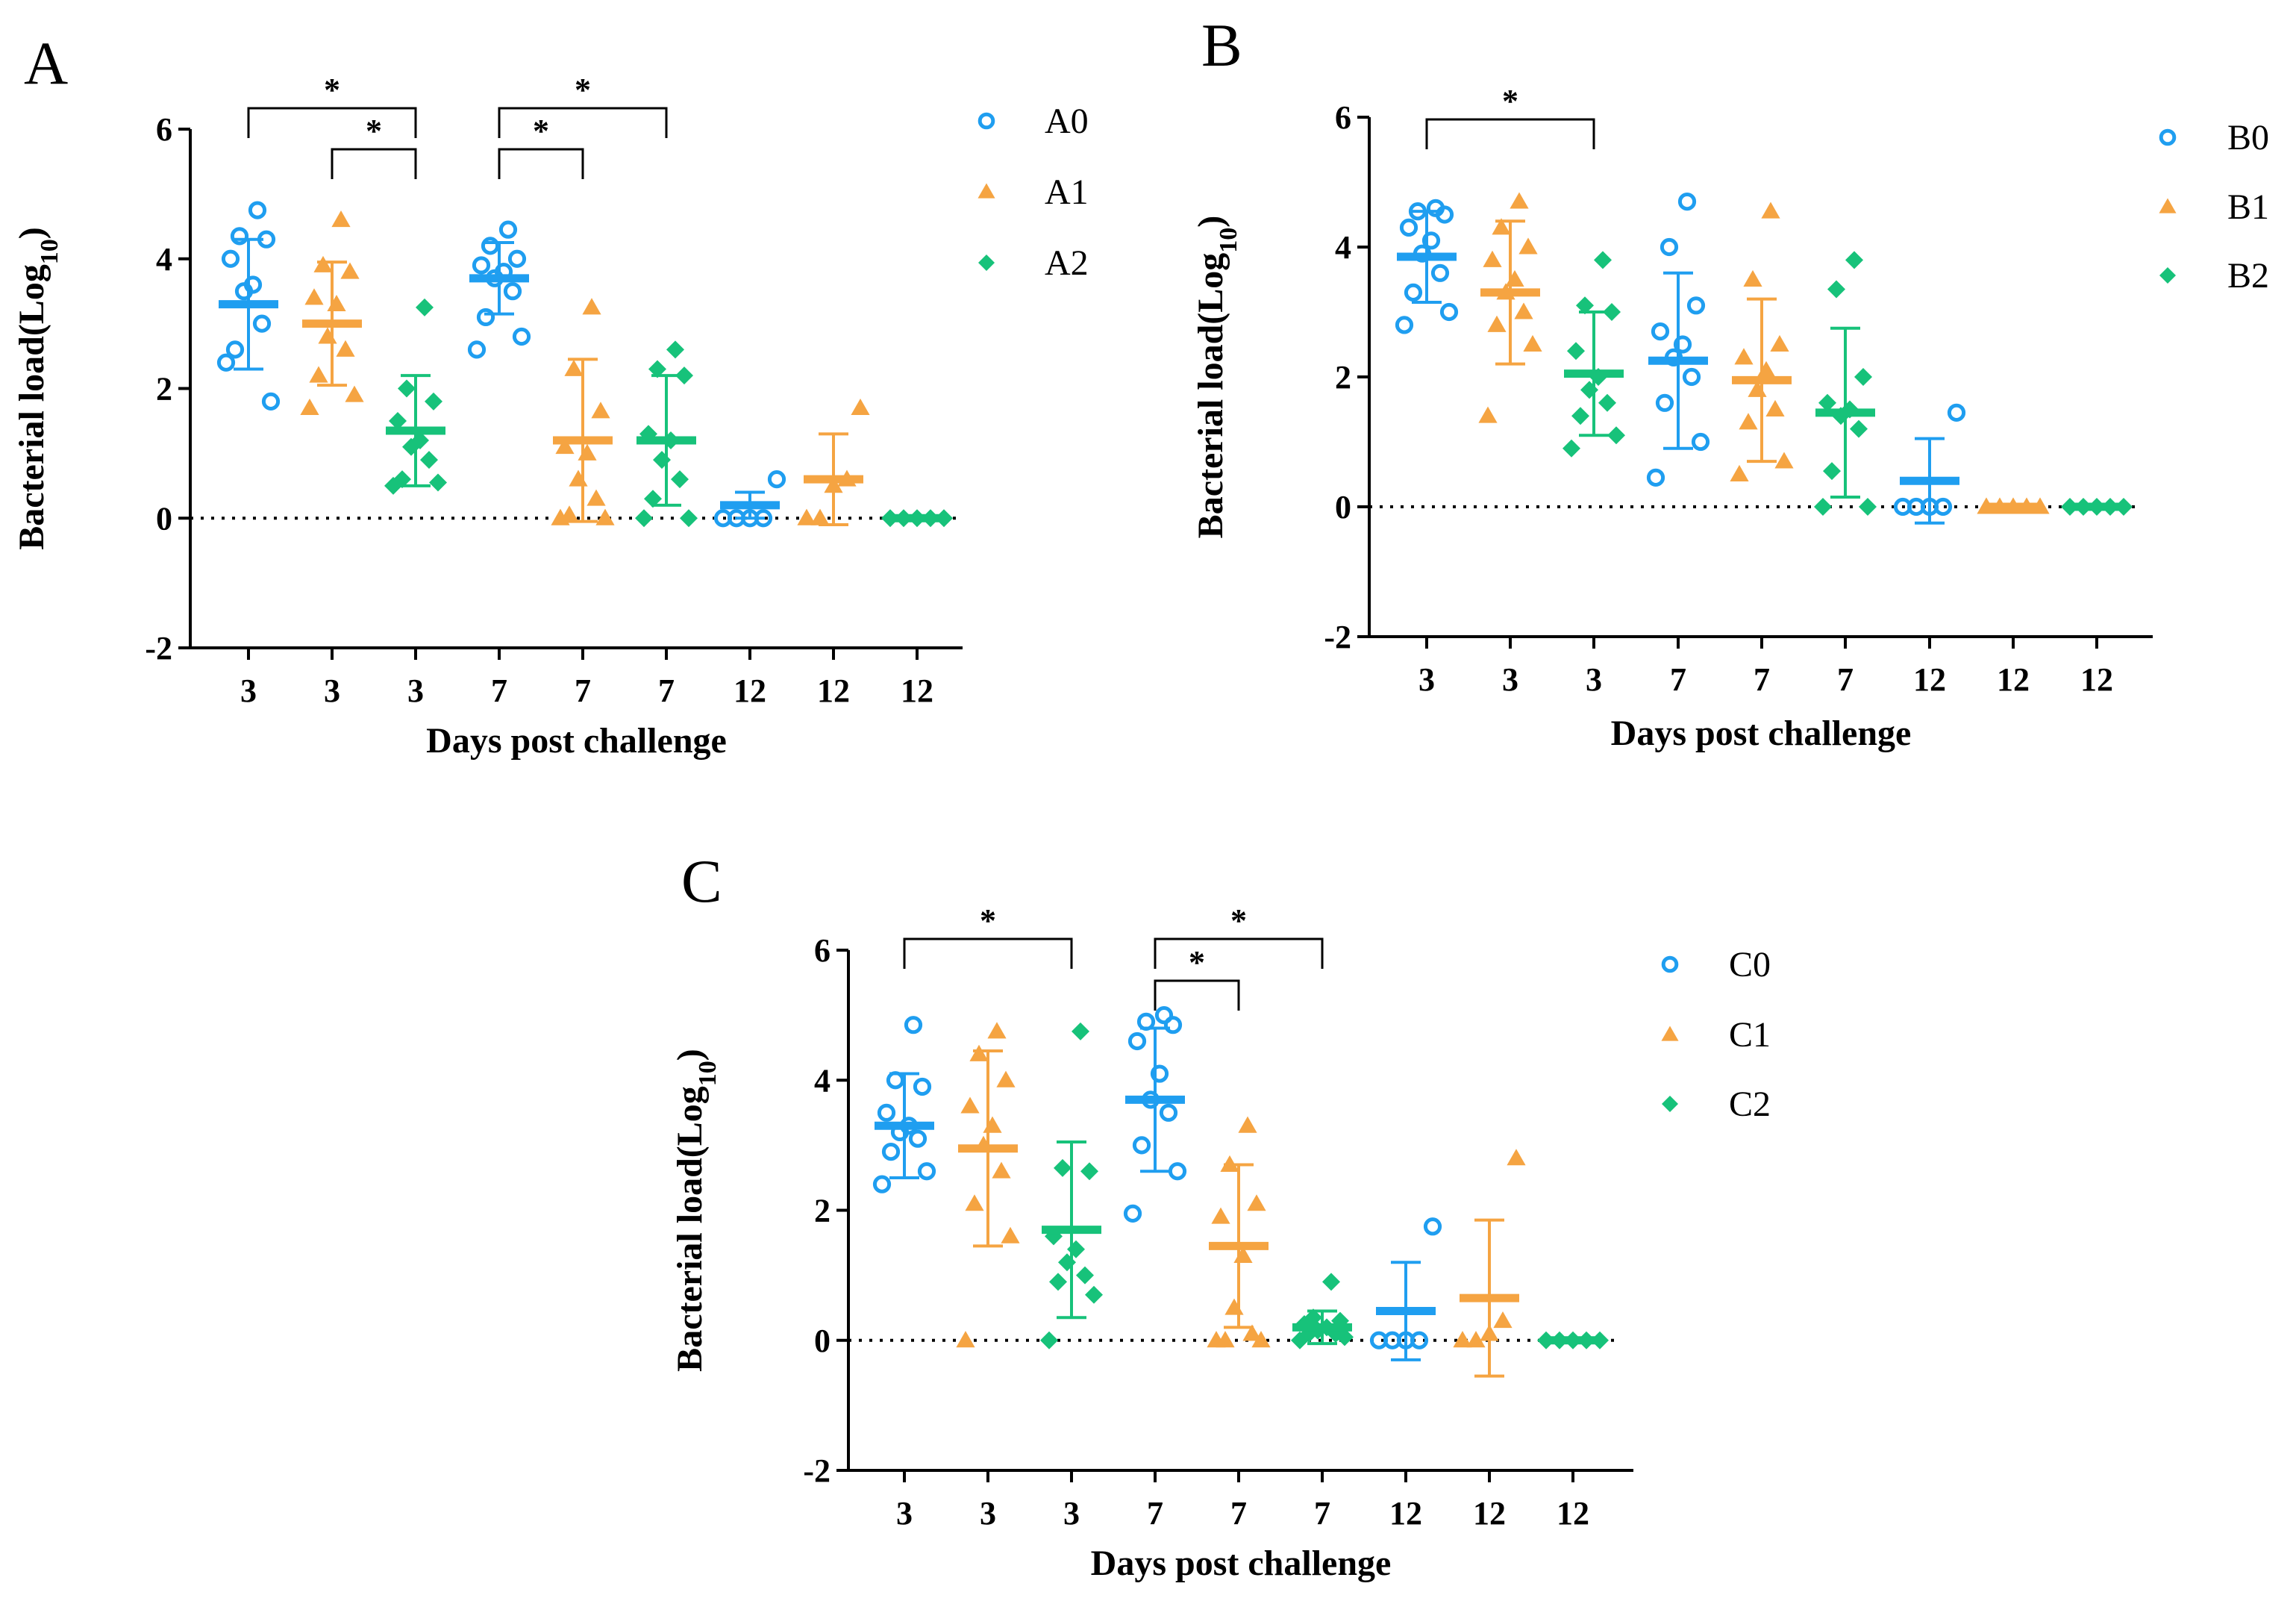 This screenshot has width=2296, height=1601. Describe the element at coordinates (1343, 247) in the screenshot. I see `y-tick-label: 4` at that location.